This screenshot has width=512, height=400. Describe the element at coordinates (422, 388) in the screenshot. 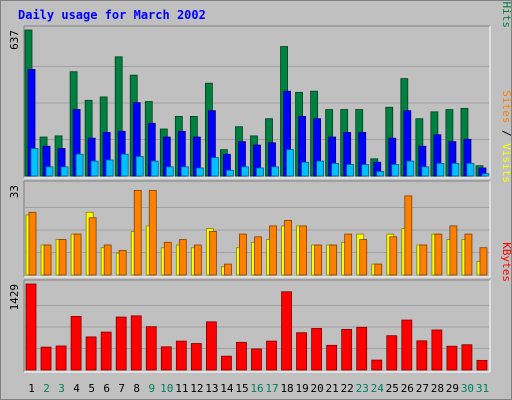

I see `x-tick-label: 27` at that location.